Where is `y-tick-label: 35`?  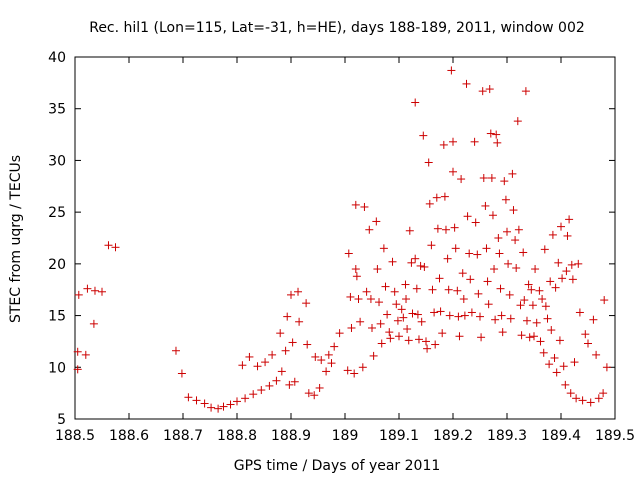
y-tick-label: 35 is located at coordinates (57, 110).